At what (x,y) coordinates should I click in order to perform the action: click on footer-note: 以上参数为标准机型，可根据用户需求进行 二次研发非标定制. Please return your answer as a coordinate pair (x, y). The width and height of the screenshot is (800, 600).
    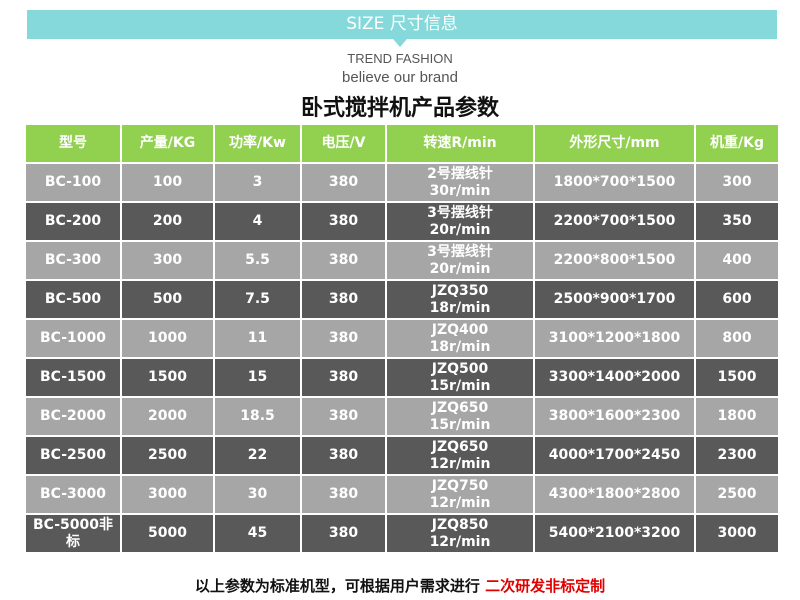
    Looking at the image, I should click on (400, 585).